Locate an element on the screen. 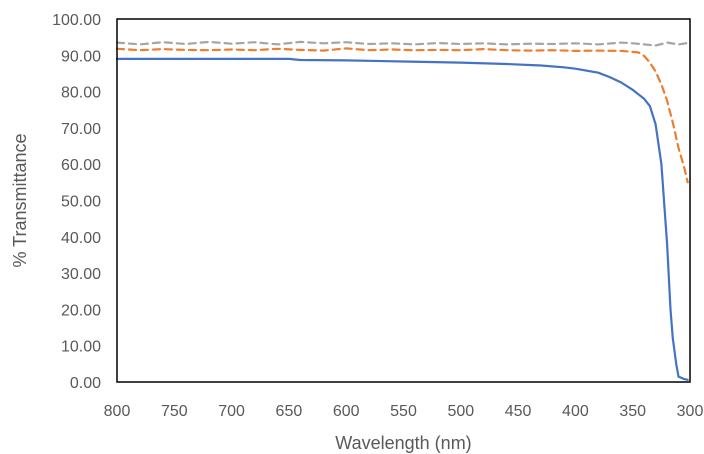  x-tick-label: 650 is located at coordinates (289, 411).